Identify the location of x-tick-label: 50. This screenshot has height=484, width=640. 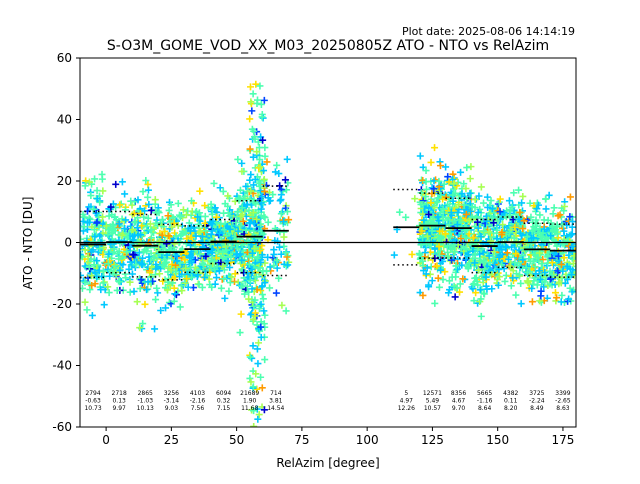
(236, 440).